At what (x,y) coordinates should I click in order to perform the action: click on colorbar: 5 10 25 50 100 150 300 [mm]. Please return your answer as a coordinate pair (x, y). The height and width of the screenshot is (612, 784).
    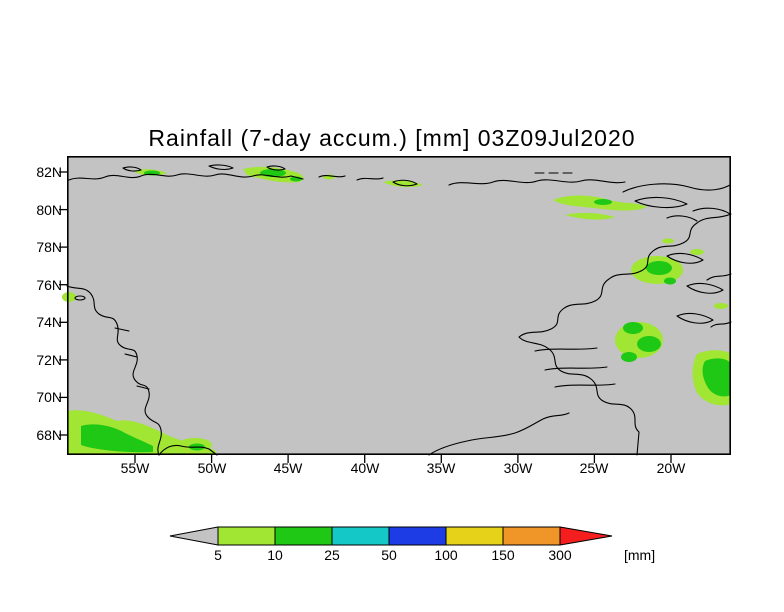
    Looking at the image, I should click on (412, 544).